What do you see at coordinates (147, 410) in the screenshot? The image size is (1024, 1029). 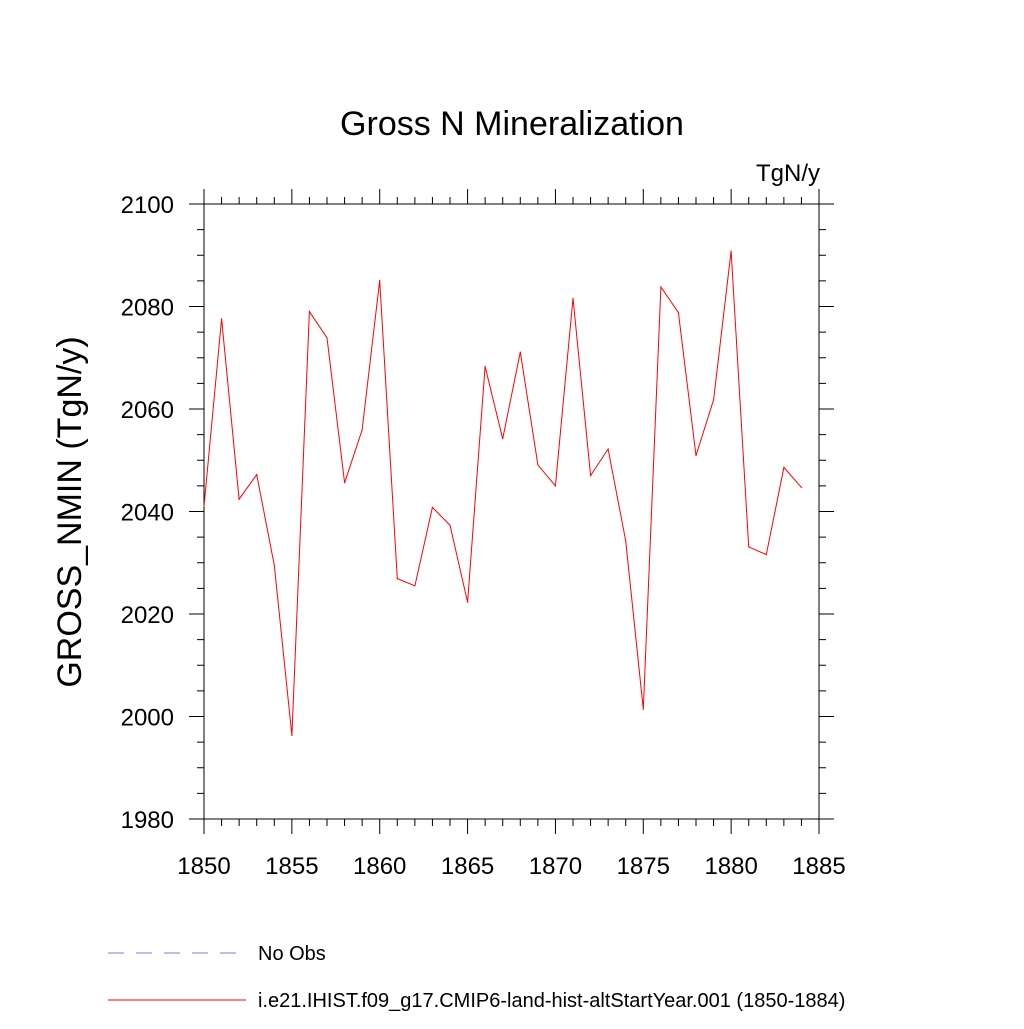 I see `y-tick-label: 2060` at bounding box center [147, 410].